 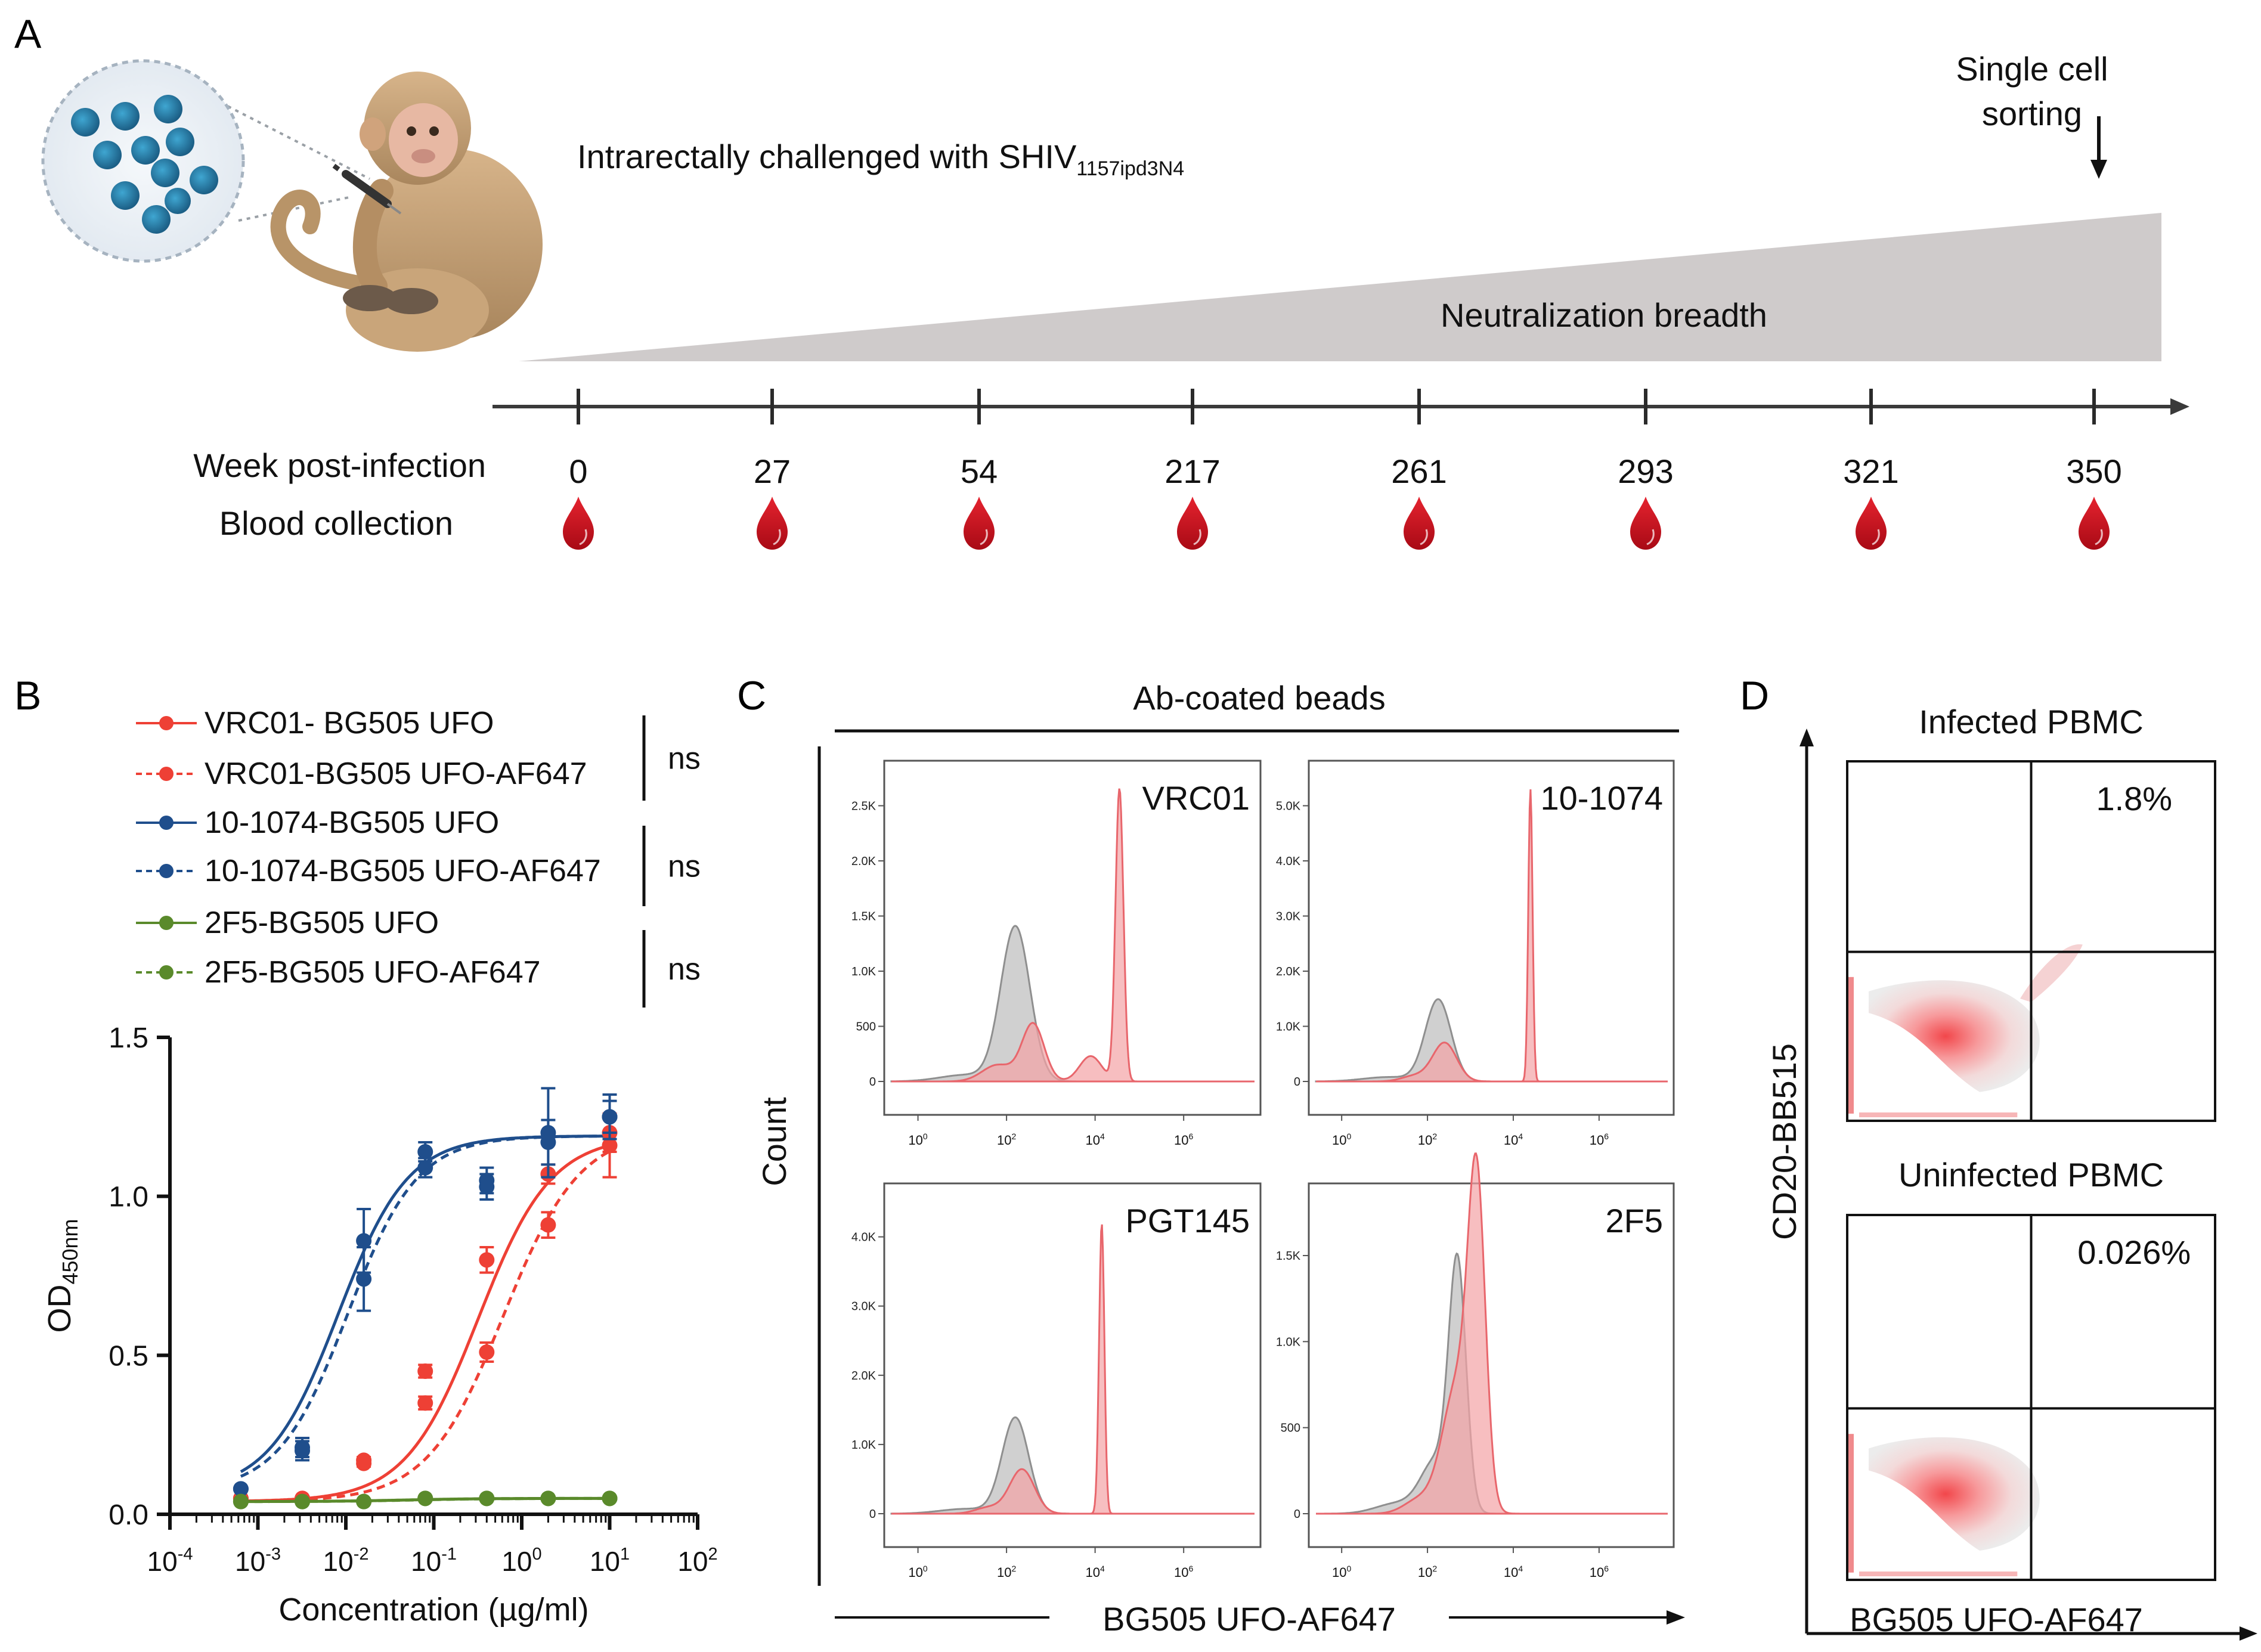 I want to click on week-label: Week post-infection, so click(x=339, y=465).